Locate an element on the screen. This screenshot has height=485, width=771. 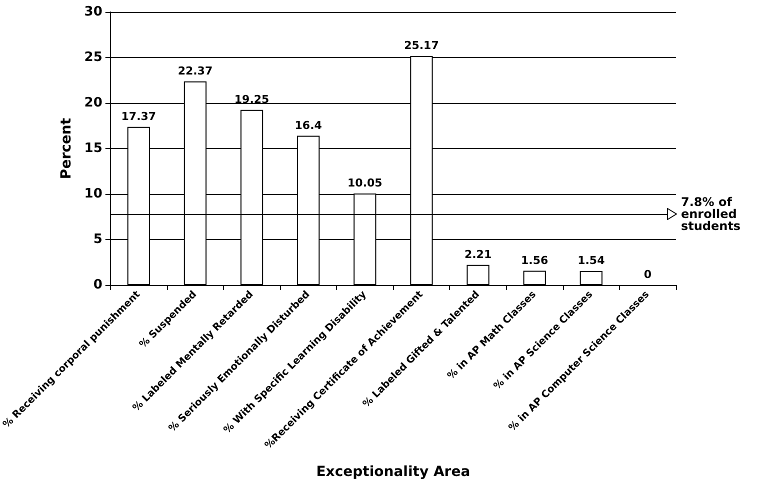
y-axis-title: Percent is located at coordinates (66, 149).